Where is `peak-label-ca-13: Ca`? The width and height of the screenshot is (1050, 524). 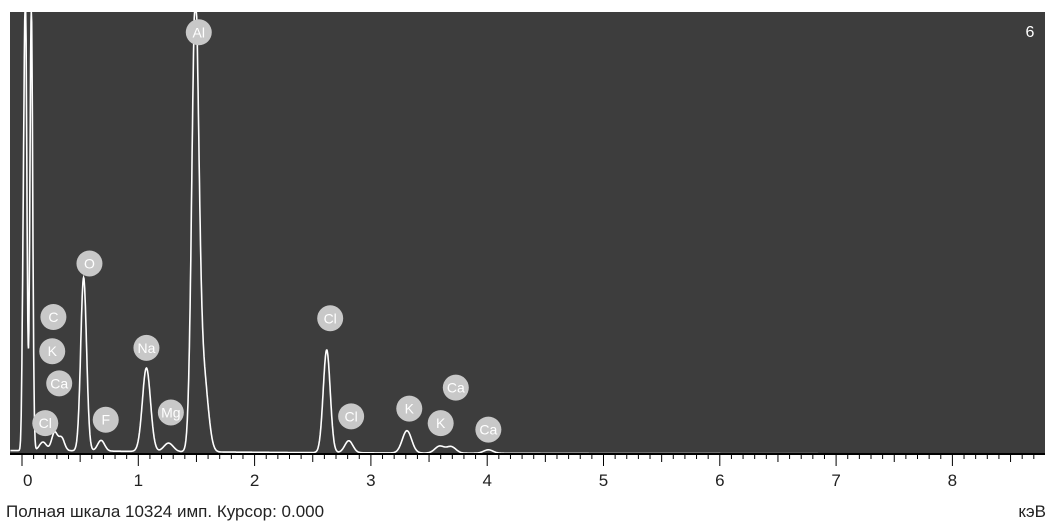
peak-label-ca-13: Ca is located at coordinates (455, 387).